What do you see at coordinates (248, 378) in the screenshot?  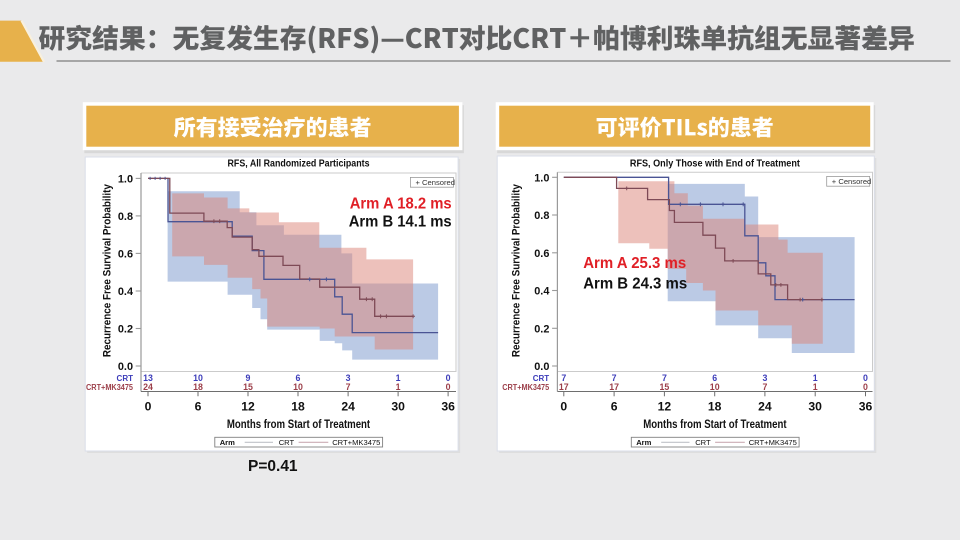 I see `svg-text: 9` at bounding box center [248, 378].